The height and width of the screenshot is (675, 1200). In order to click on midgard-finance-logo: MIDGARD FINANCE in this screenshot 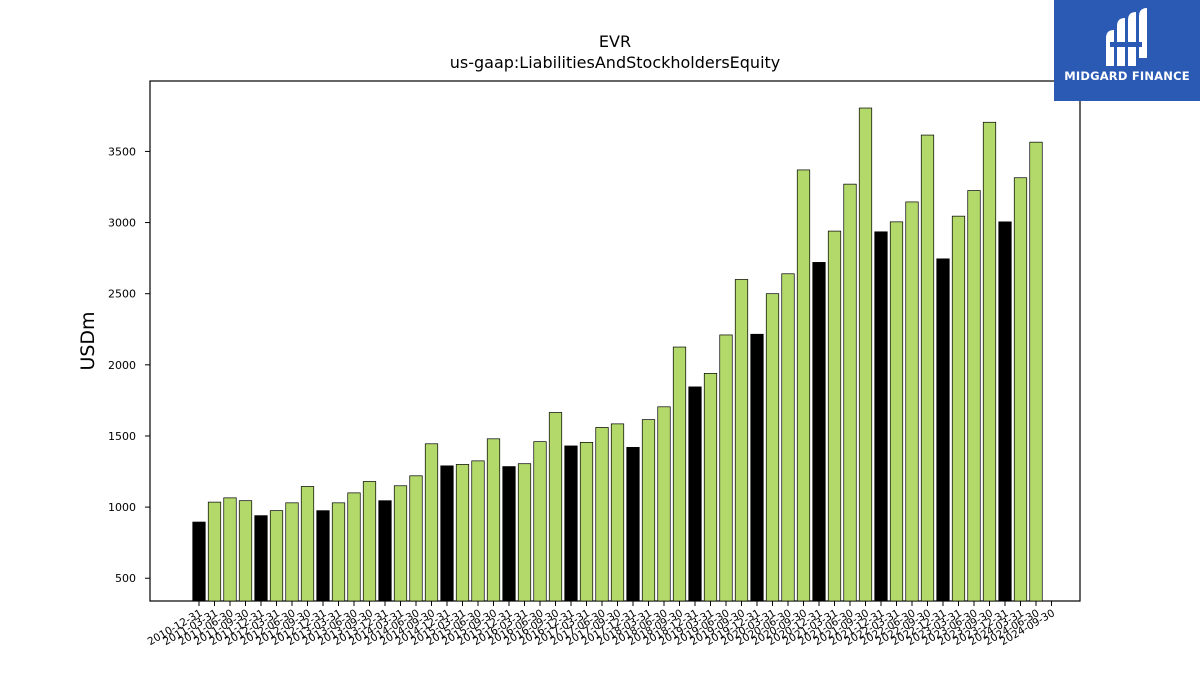, I will do `click(1127, 50)`.